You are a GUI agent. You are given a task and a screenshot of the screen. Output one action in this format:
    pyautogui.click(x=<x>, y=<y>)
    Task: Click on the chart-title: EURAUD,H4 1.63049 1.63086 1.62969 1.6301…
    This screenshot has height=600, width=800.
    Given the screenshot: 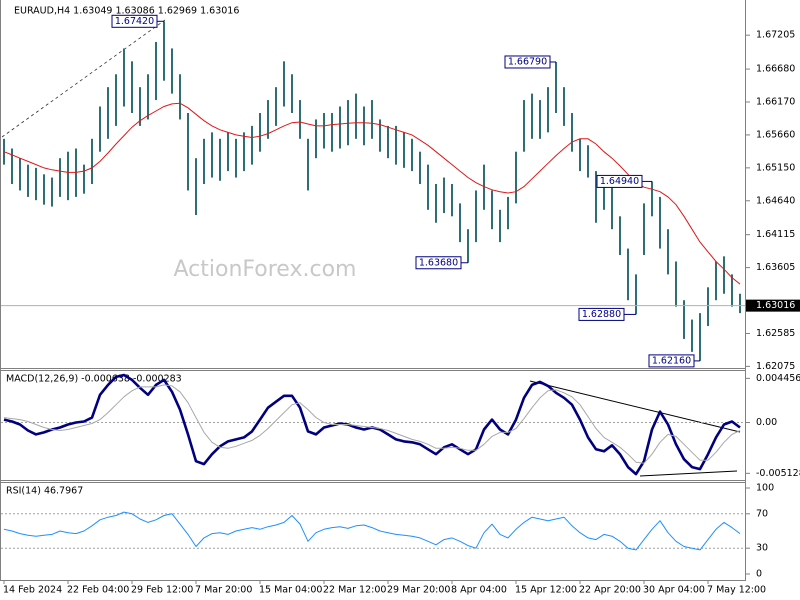 What is the action you would take?
    pyautogui.click(x=126, y=11)
    